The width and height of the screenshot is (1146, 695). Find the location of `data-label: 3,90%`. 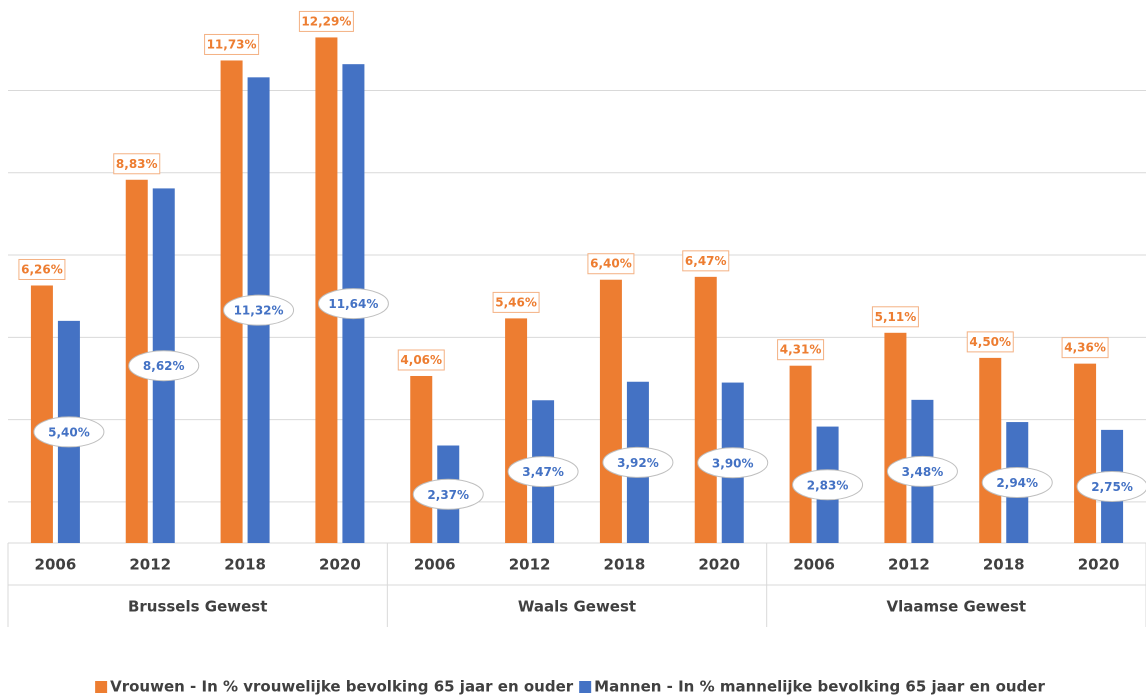

data-label: 3,90% is located at coordinates (733, 463).